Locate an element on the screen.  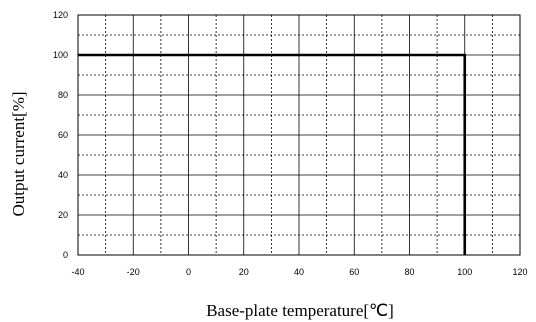
y-tick-label: 120 is located at coordinates (60, 15).